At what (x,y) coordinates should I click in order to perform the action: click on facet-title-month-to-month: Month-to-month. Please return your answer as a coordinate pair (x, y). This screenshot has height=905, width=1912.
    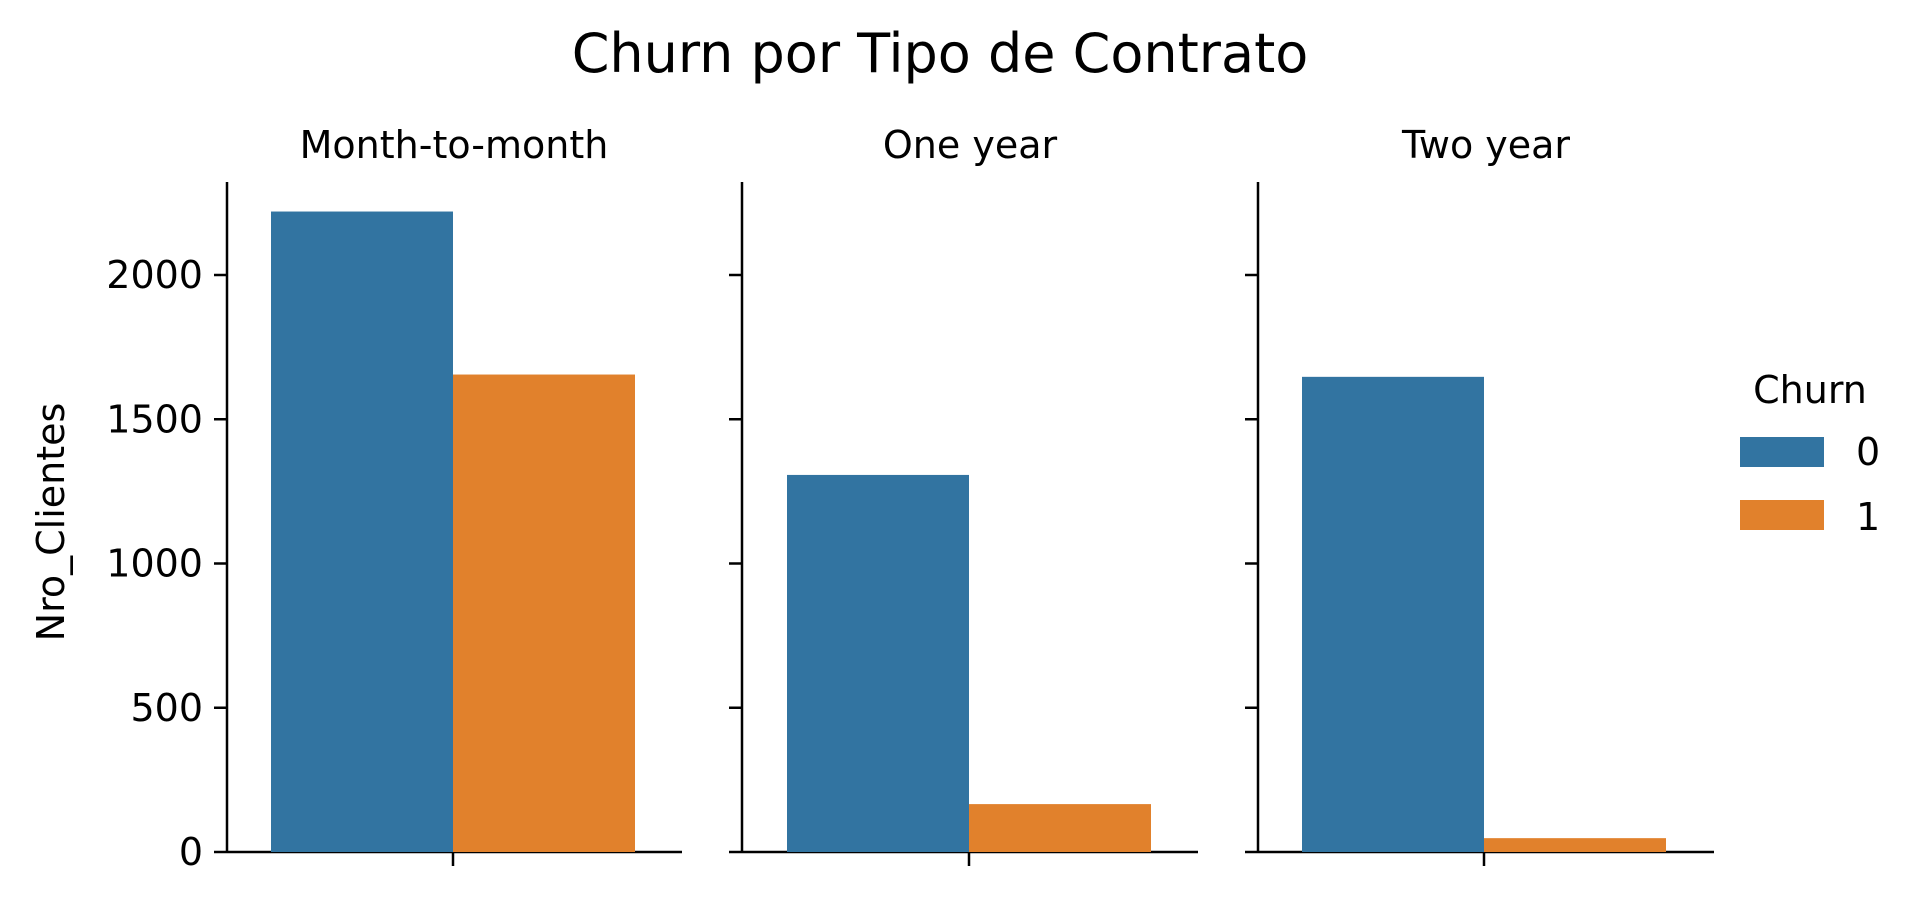
    Looking at the image, I should click on (454, 145).